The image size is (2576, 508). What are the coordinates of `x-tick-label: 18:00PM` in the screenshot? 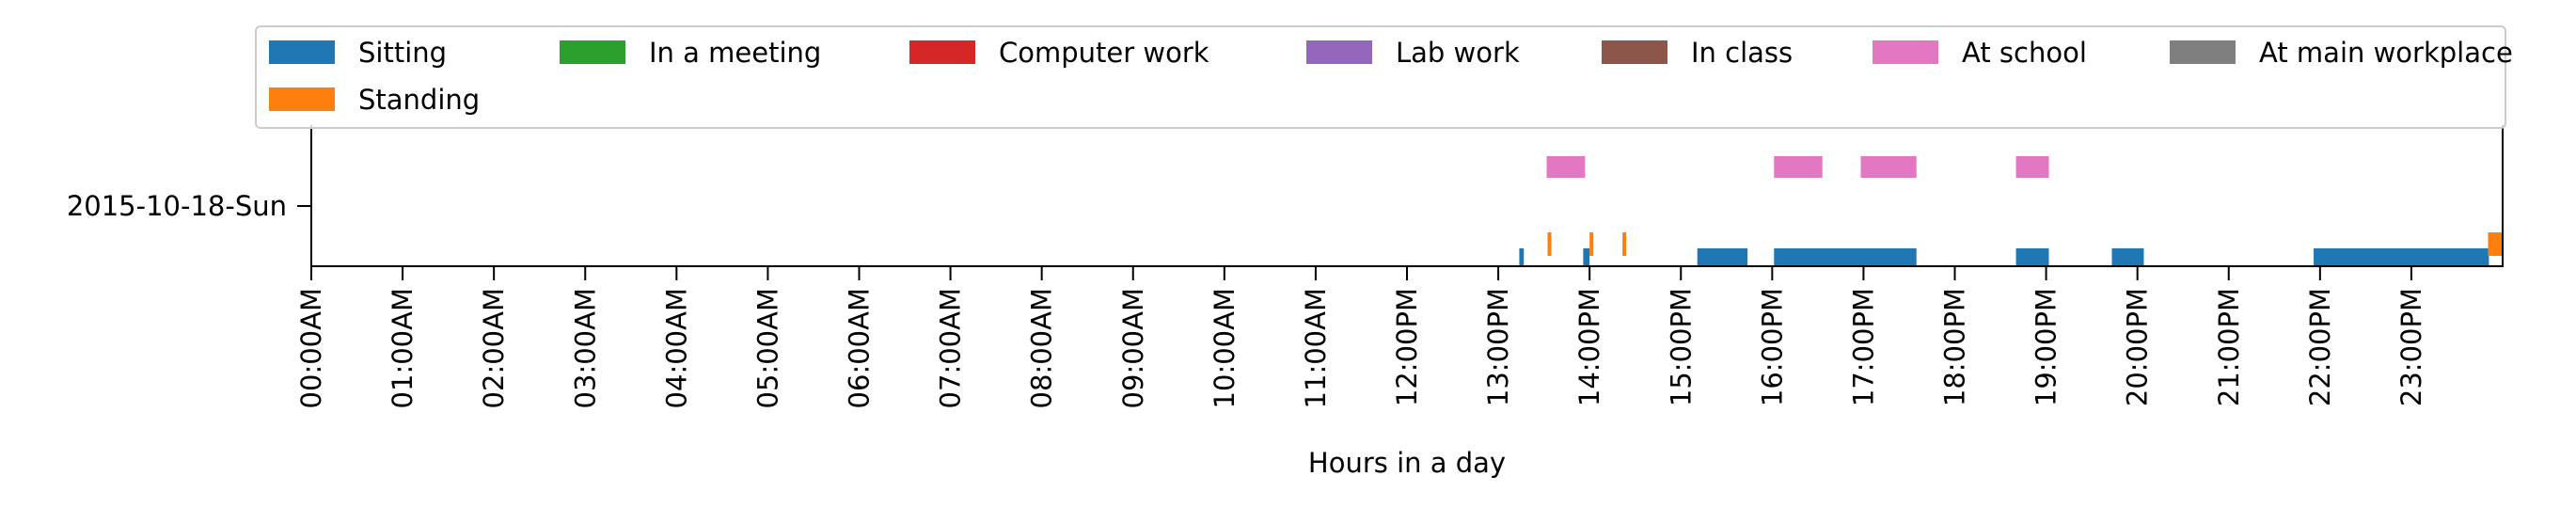 It's located at (1955, 347).